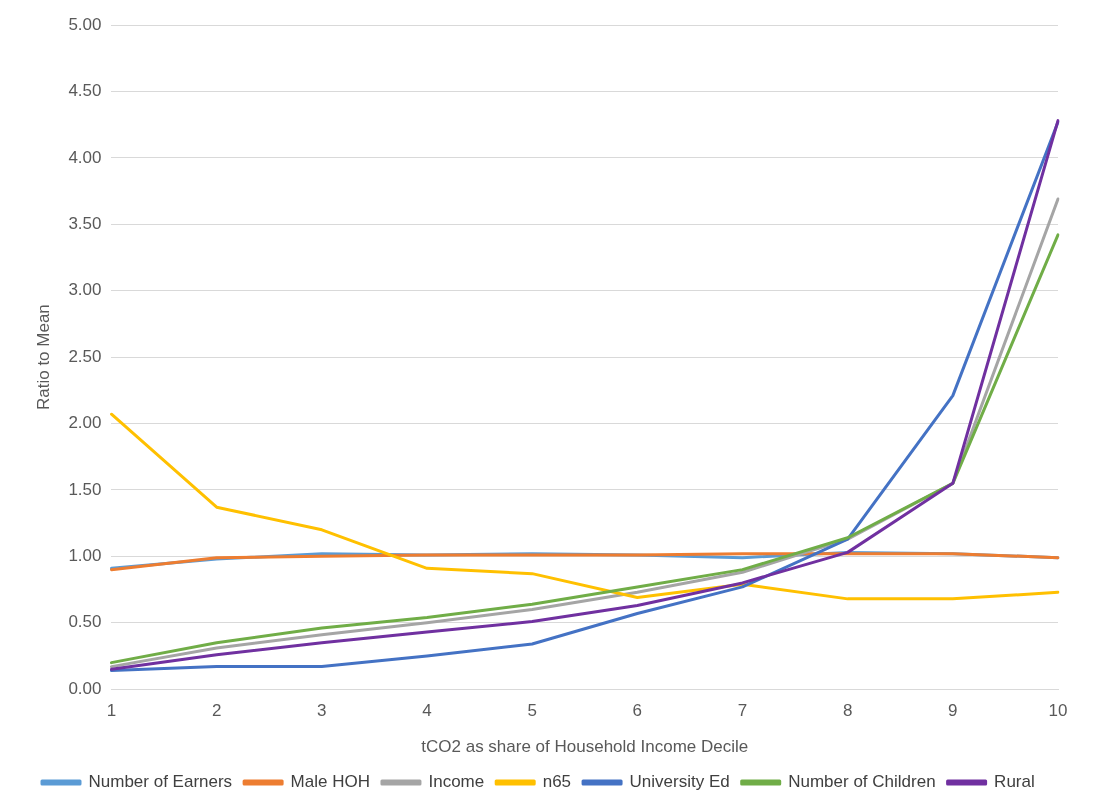 The width and height of the screenshot is (1098, 806). What do you see at coordinates (1058, 711) in the screenshot?
I see `x-tick-label: 10` at bounding box center [1058, 711].